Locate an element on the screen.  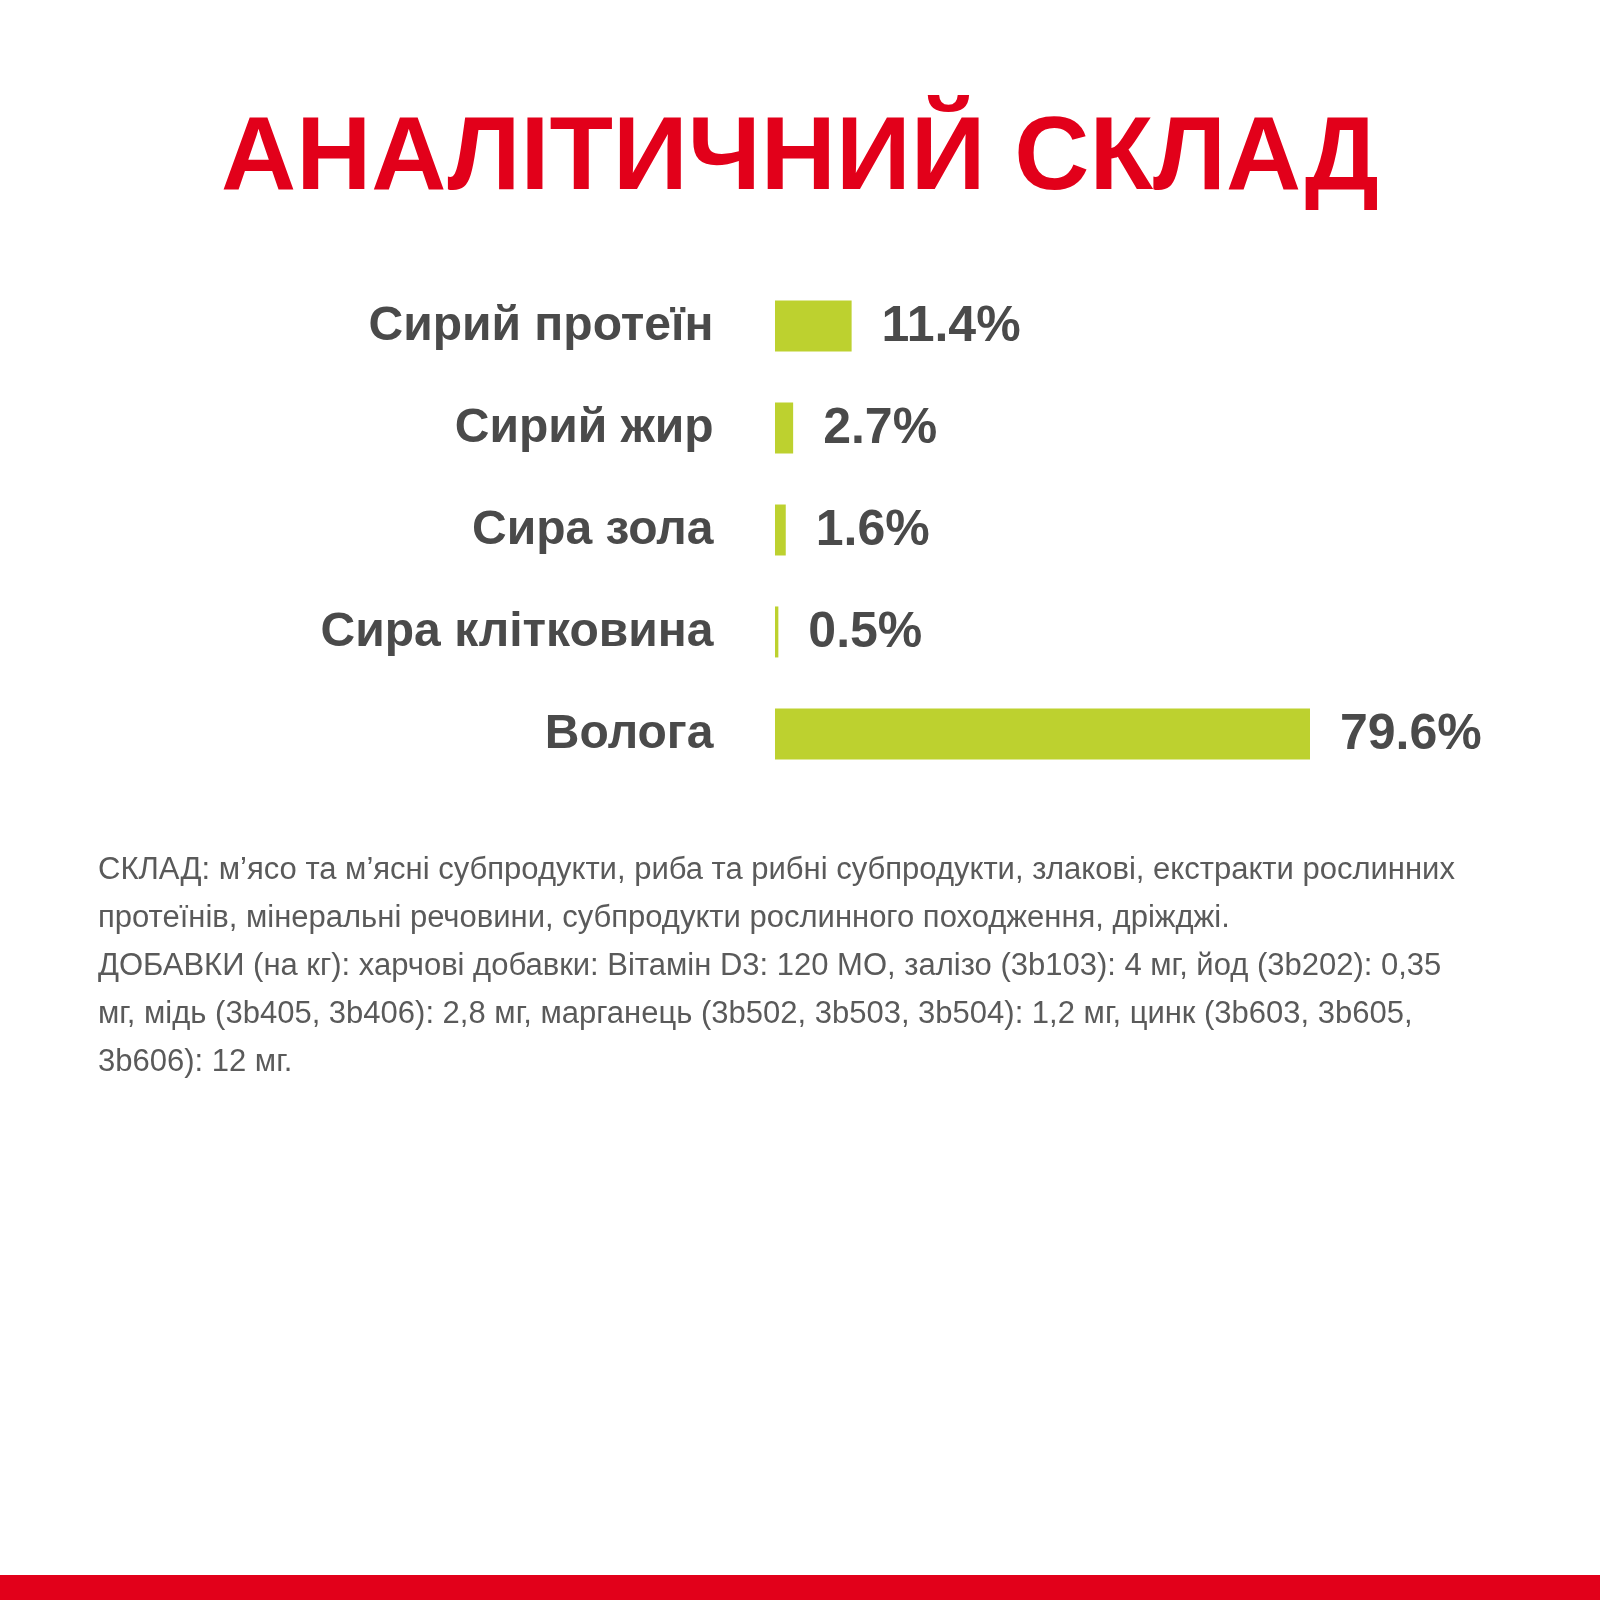
text: СКЛАД: м’ясо та м’ясні субпродукти, риба та рибні субпродукти, злакові, екстракти рослинних протеїнів, мінеральні речовини, субпродукти рослинного походження, дріжджі. is located at coordinates (777, 893).